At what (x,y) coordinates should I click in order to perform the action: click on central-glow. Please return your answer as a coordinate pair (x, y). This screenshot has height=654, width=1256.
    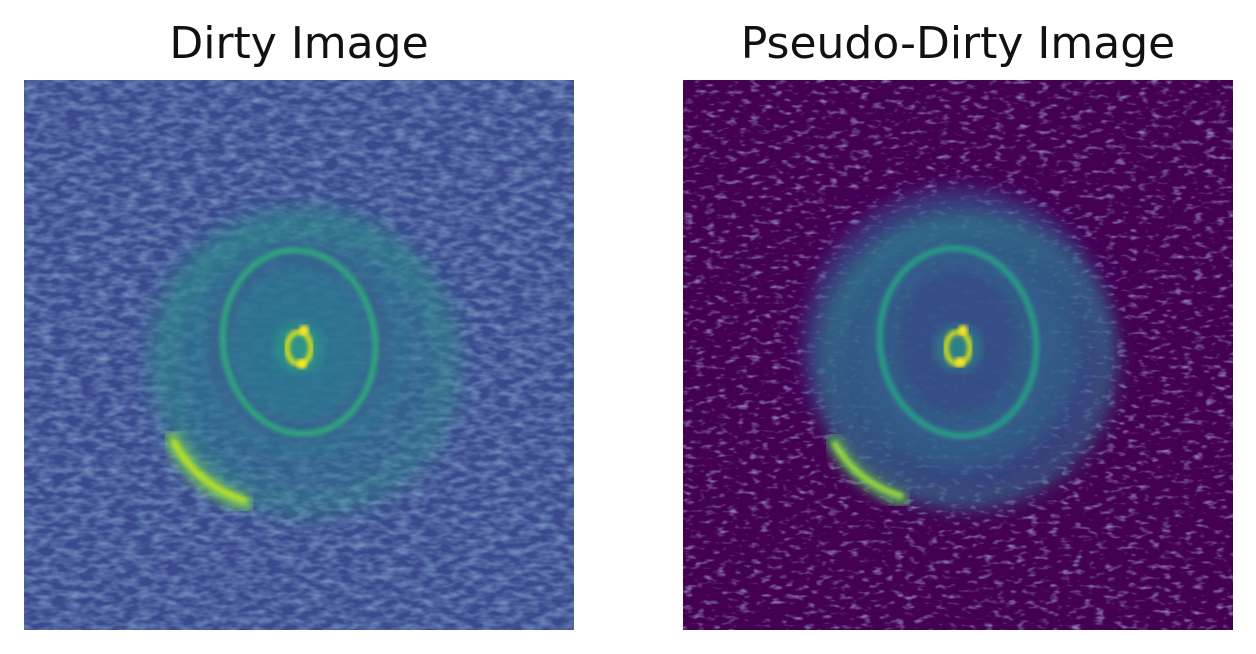
    Looking at the image, I should click on (299, 348).